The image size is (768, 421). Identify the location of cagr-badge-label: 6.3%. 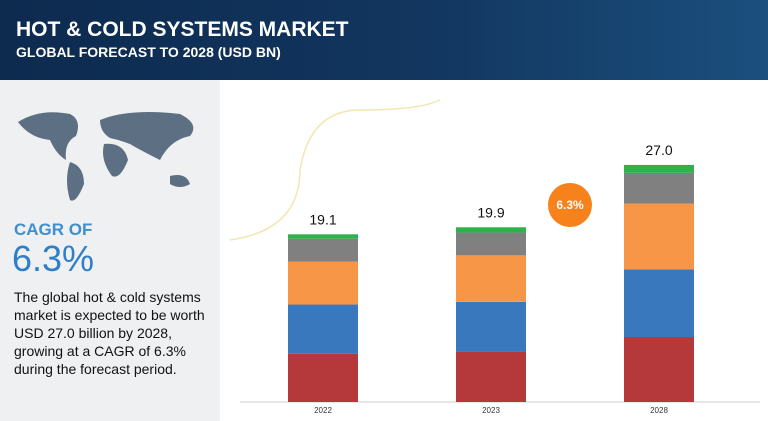
(570, 205).